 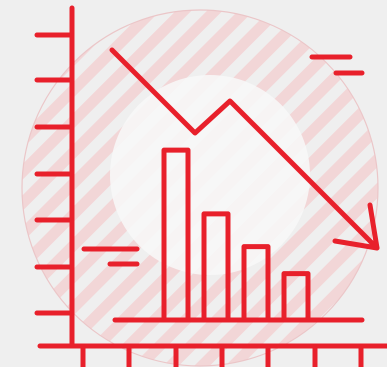 I want to click on x-axis-ticks, so click(x=222, y=355).